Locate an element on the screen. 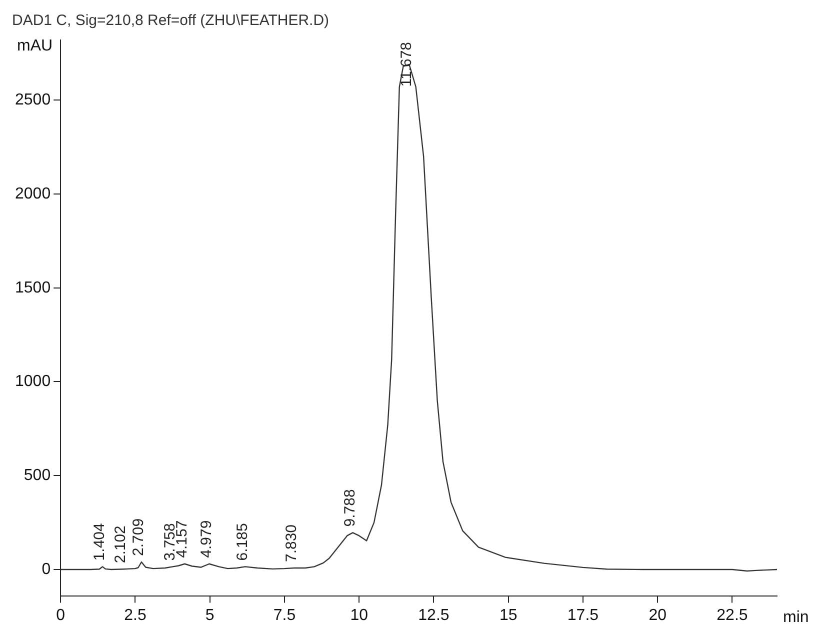  annotation: 9.788 is located at coordinates (349, 508).